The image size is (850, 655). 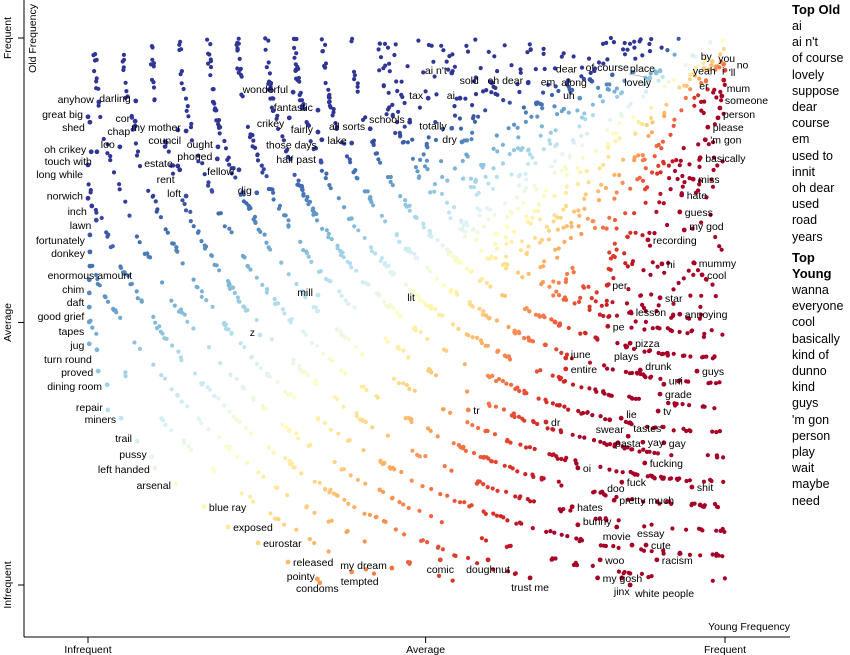 I want to click on top-old-item: innit, so click(x=803, y=171).